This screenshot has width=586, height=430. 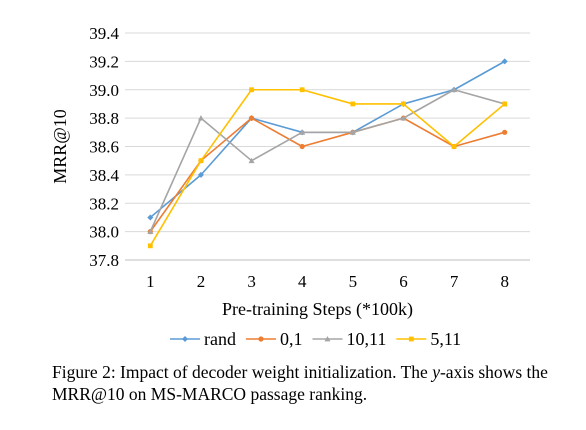 I want to click on y-tick-label: 38.8, so click(x=104, y=118).